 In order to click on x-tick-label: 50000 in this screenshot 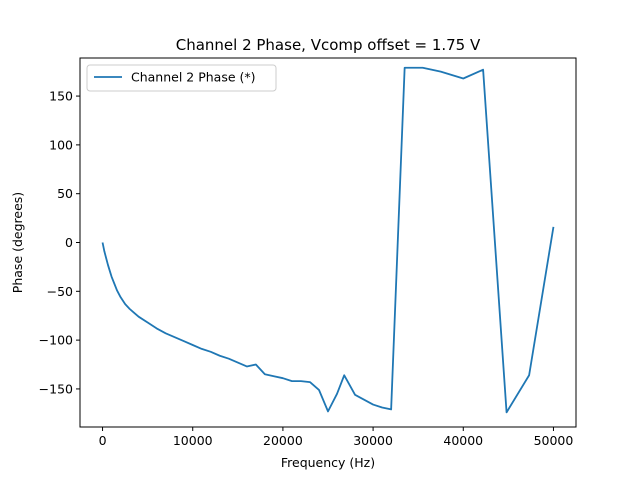, I will do `click(554, 440)`.